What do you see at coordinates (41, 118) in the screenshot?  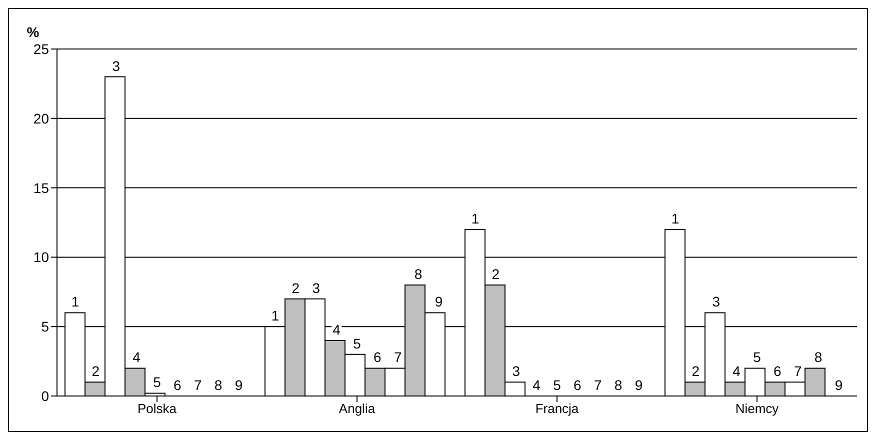 I see `y-tick-label: 20` at bounding box center [41, 118].